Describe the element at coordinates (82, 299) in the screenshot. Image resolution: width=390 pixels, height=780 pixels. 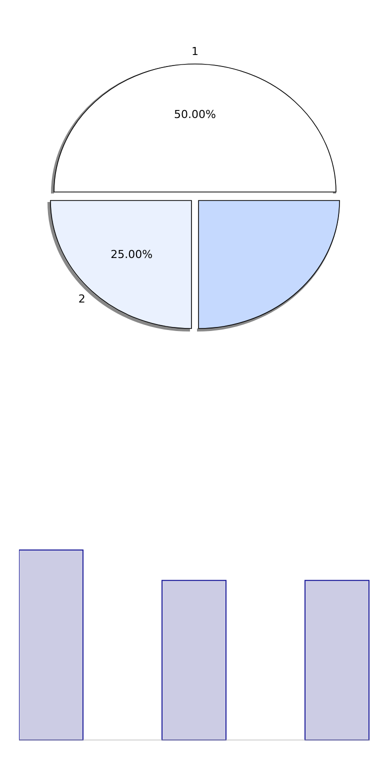
I see `slice-label: 2` at that location.